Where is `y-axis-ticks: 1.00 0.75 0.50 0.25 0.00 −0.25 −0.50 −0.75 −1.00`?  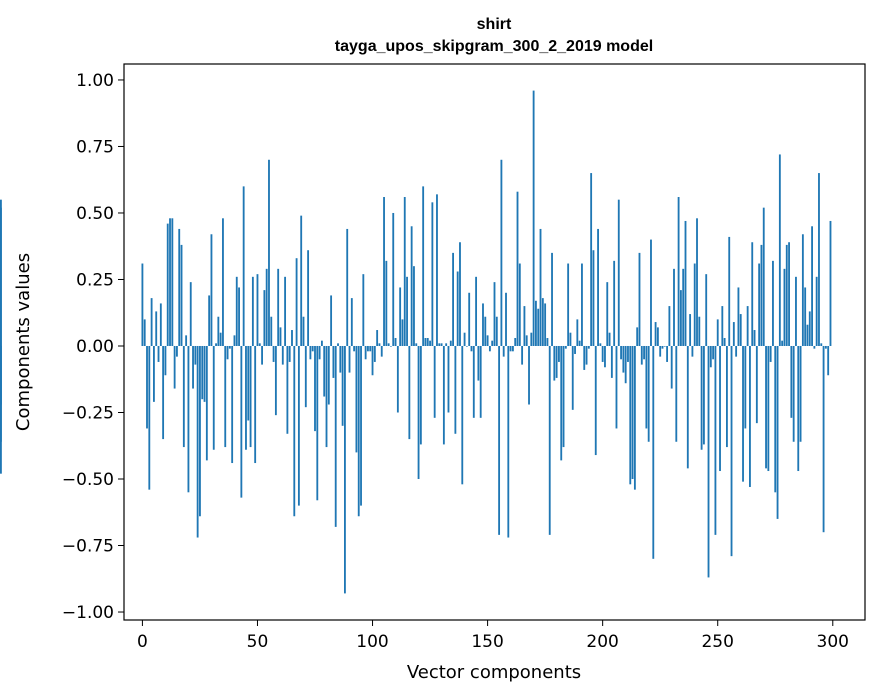
y-axis-ticks: 1.00 0.75 0.50 0.25 0.00 −0.25 −0.50 −0.75 −1.00 is located at coordinates (93, 347).